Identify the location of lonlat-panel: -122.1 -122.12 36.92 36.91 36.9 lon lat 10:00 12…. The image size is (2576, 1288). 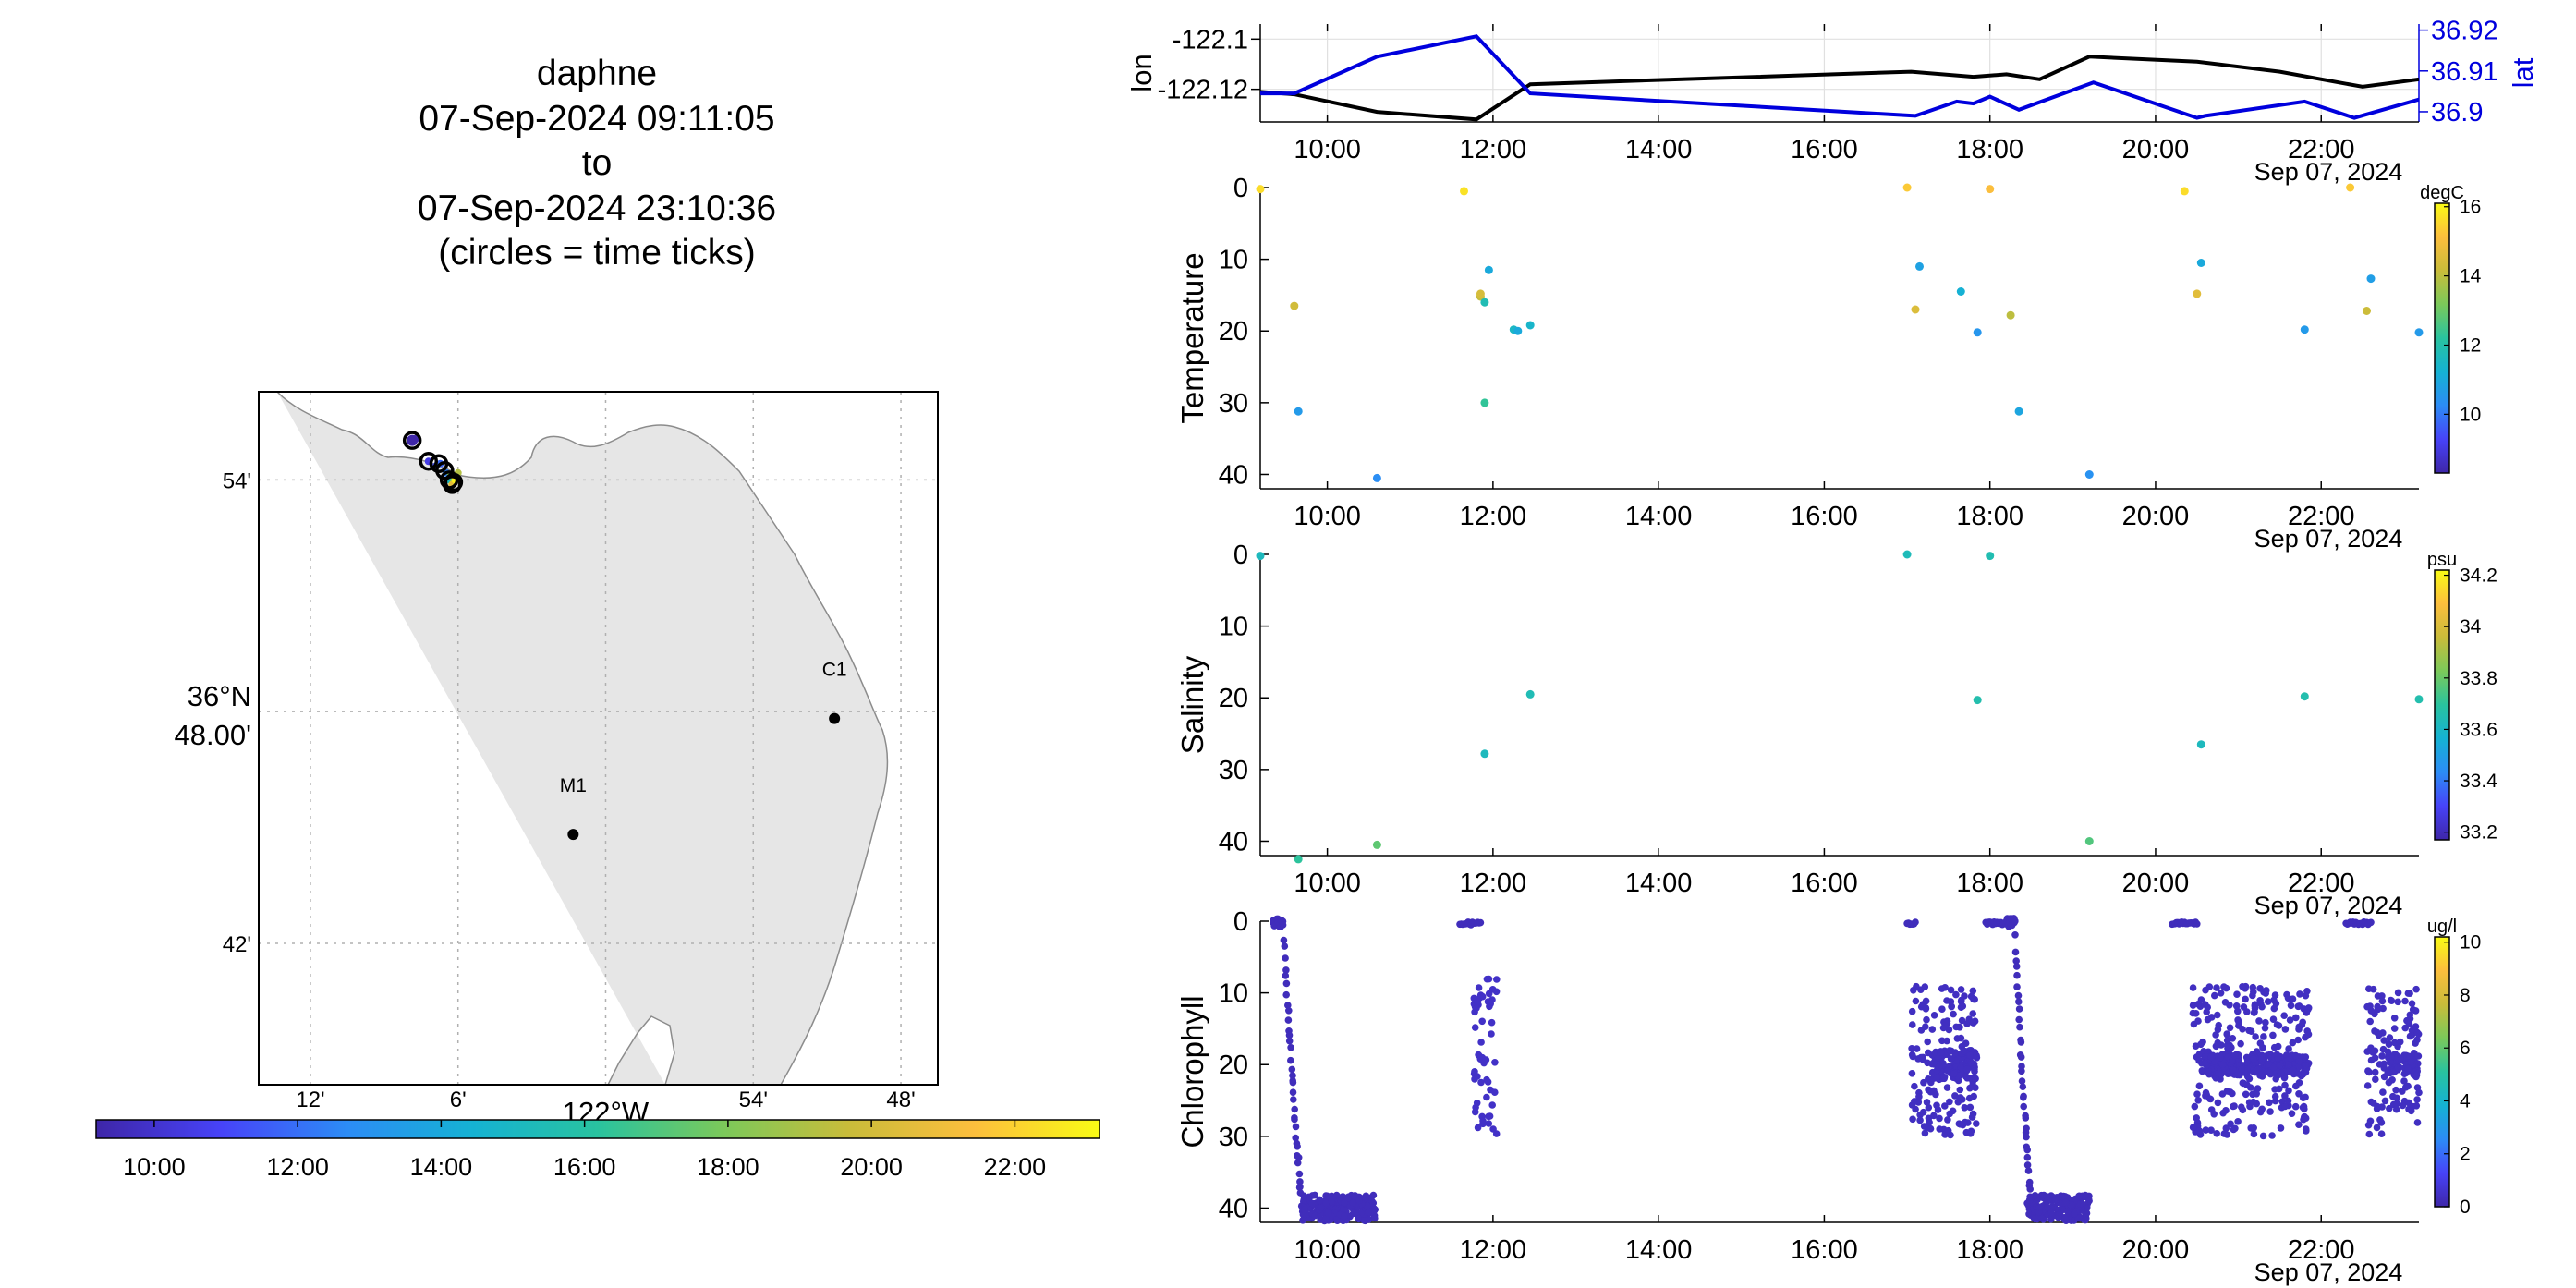
(1832, 101).